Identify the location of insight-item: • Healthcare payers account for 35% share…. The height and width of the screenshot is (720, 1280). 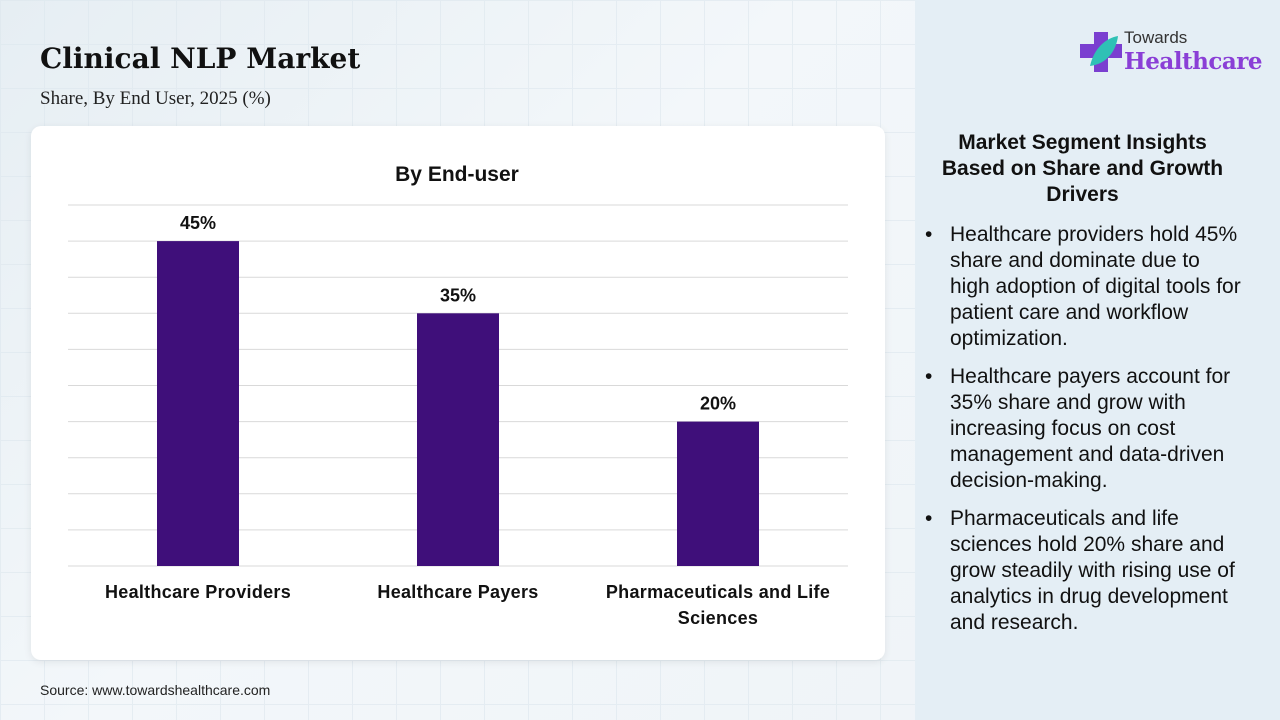
(1078, 428).